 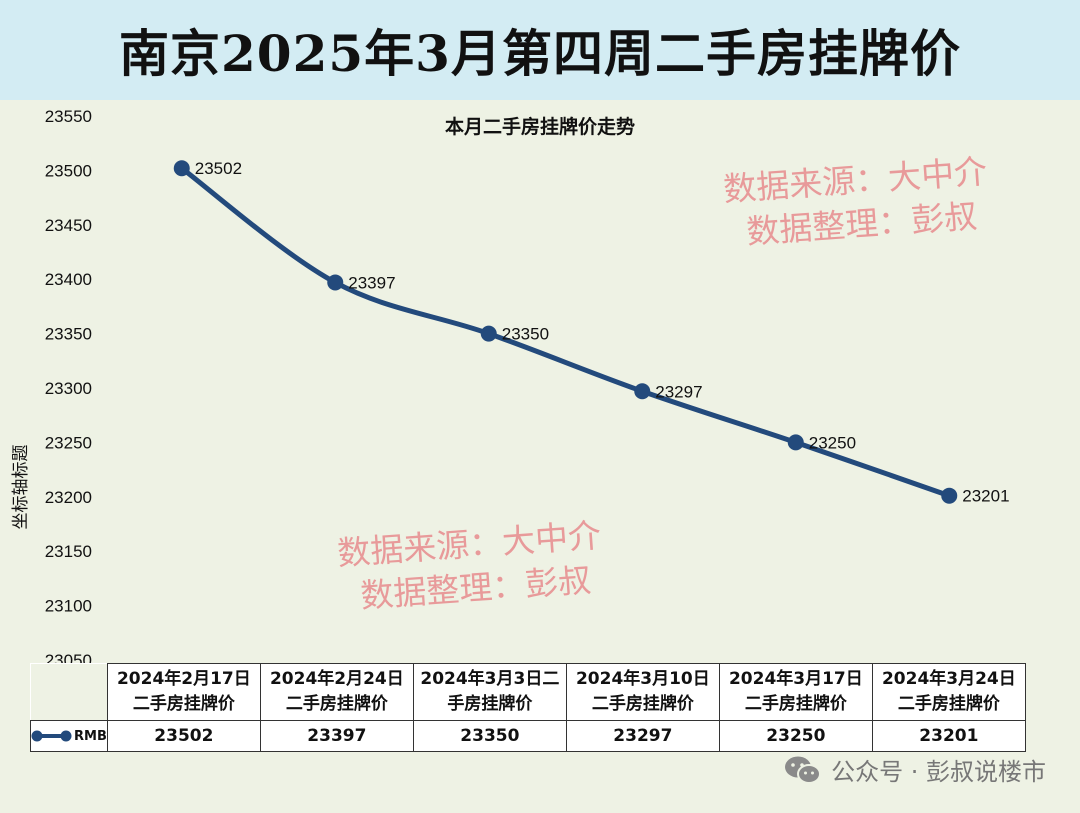 I want to click on table-cell: 23397, so click(x=336, y=736).